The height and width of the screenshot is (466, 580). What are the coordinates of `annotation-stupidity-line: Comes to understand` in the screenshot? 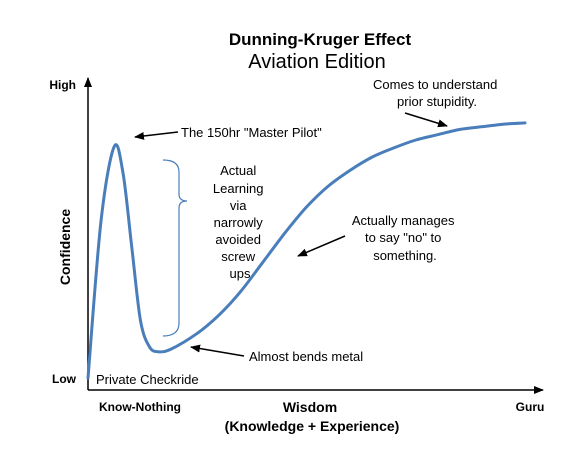 It's located at (435, 84).